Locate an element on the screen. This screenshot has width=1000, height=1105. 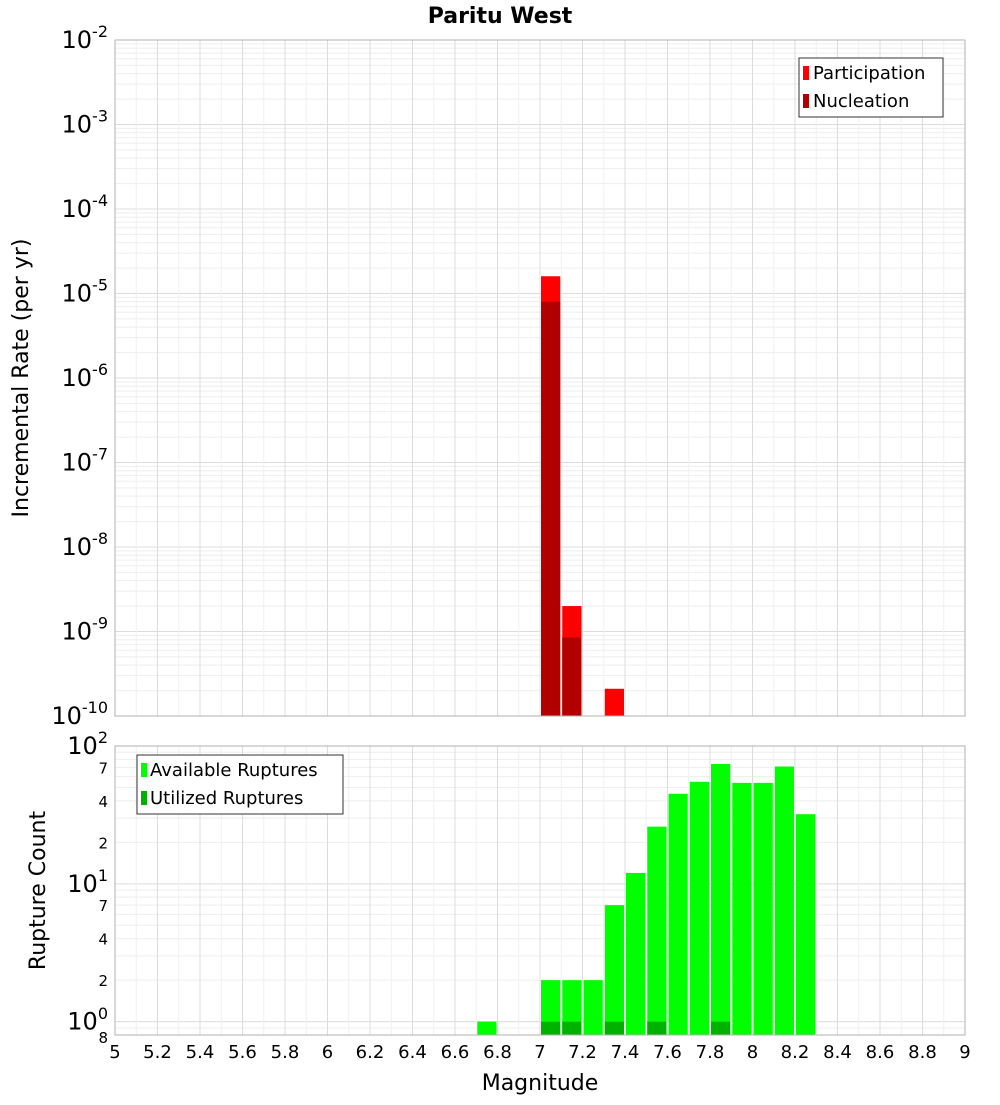
x-tick-label: 8.6 is located at coordinates (880, 1052).